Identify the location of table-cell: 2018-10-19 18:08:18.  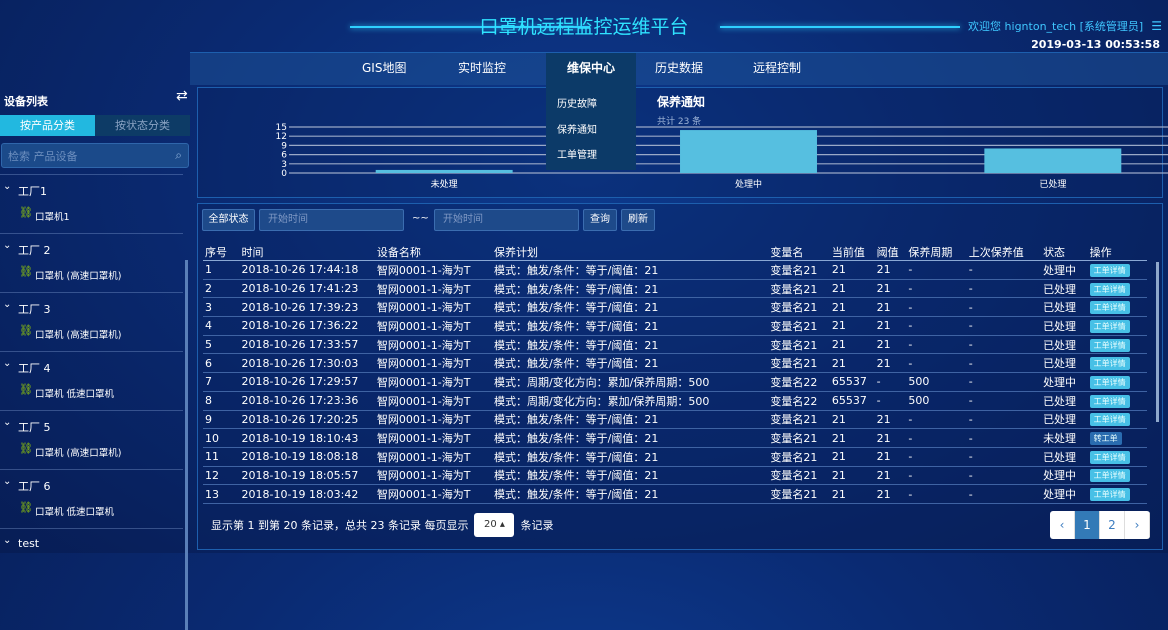
(307, 457).